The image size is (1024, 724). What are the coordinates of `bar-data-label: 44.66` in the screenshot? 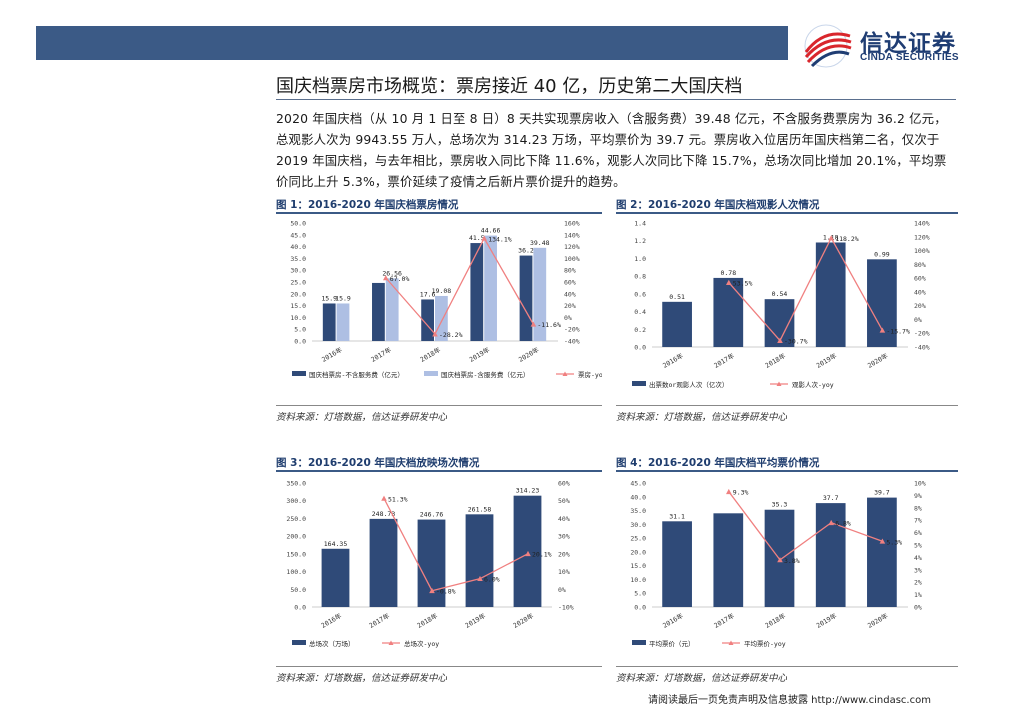 It's located at (491, 231).